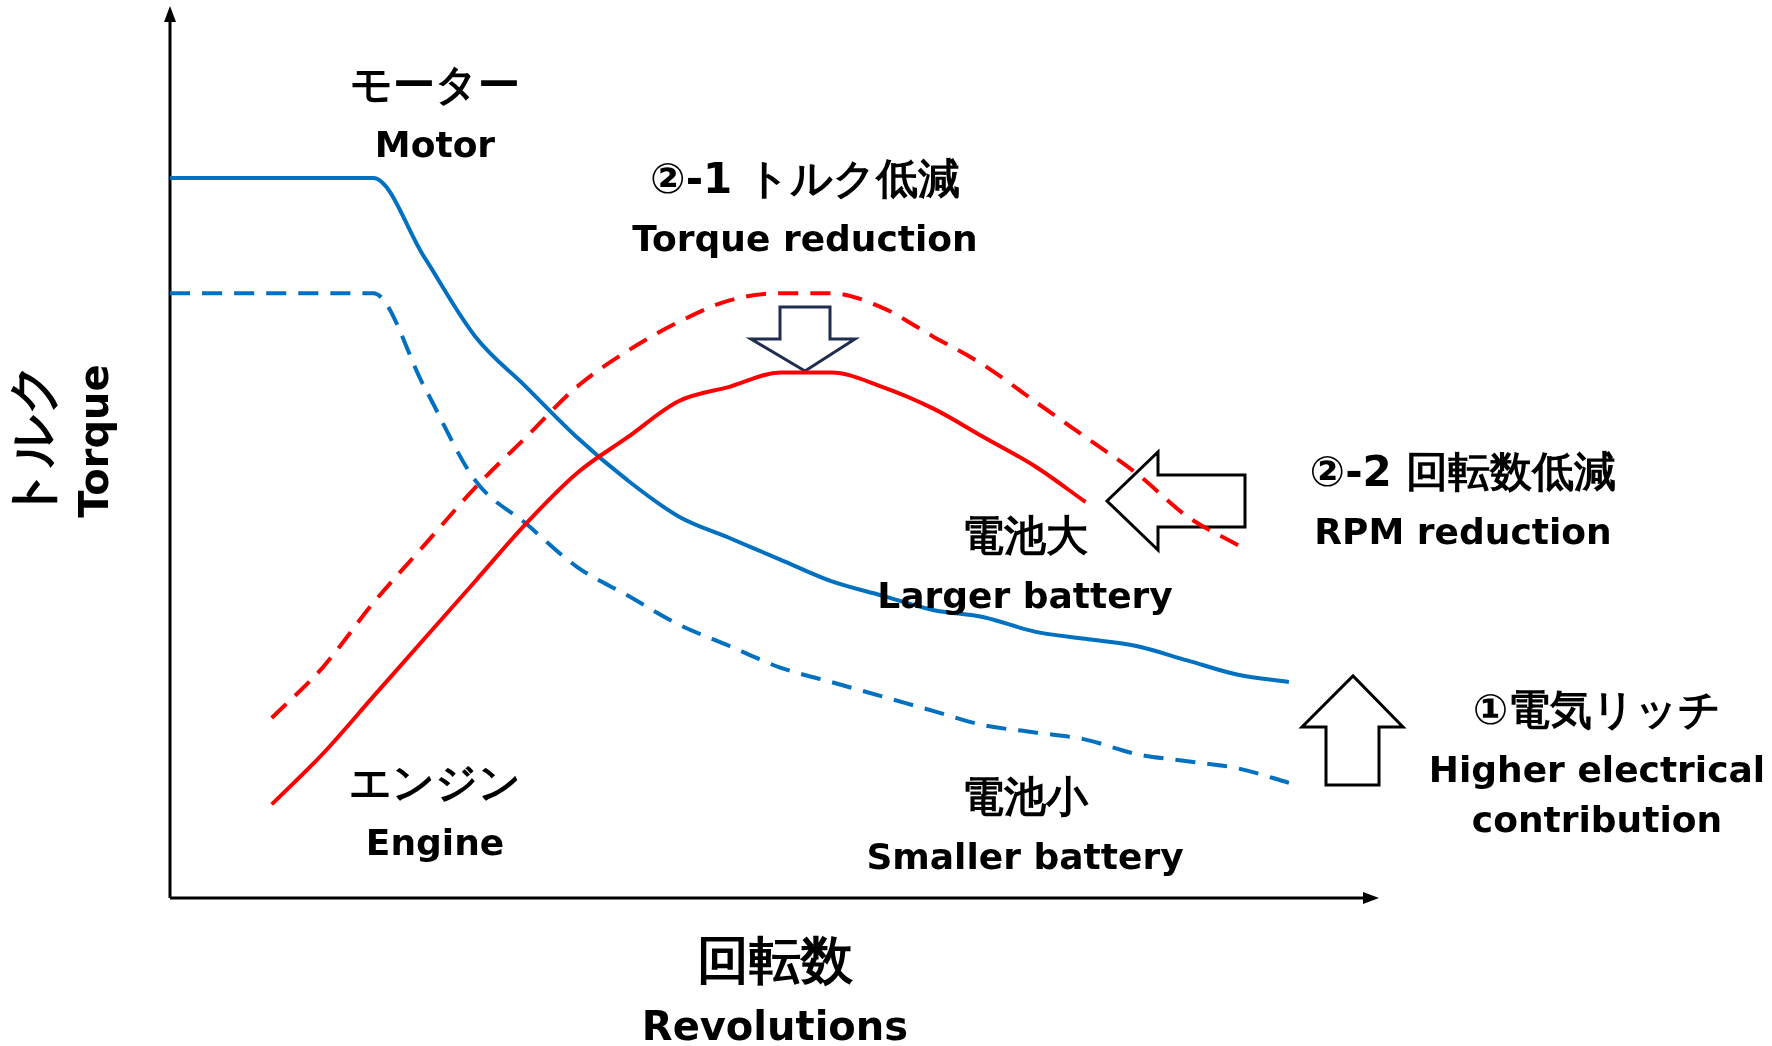  Describe the element at coordinates (1597, 762) in the screenshot. I see `text: ①電気リッチ Higher electrical contribution` at that location.